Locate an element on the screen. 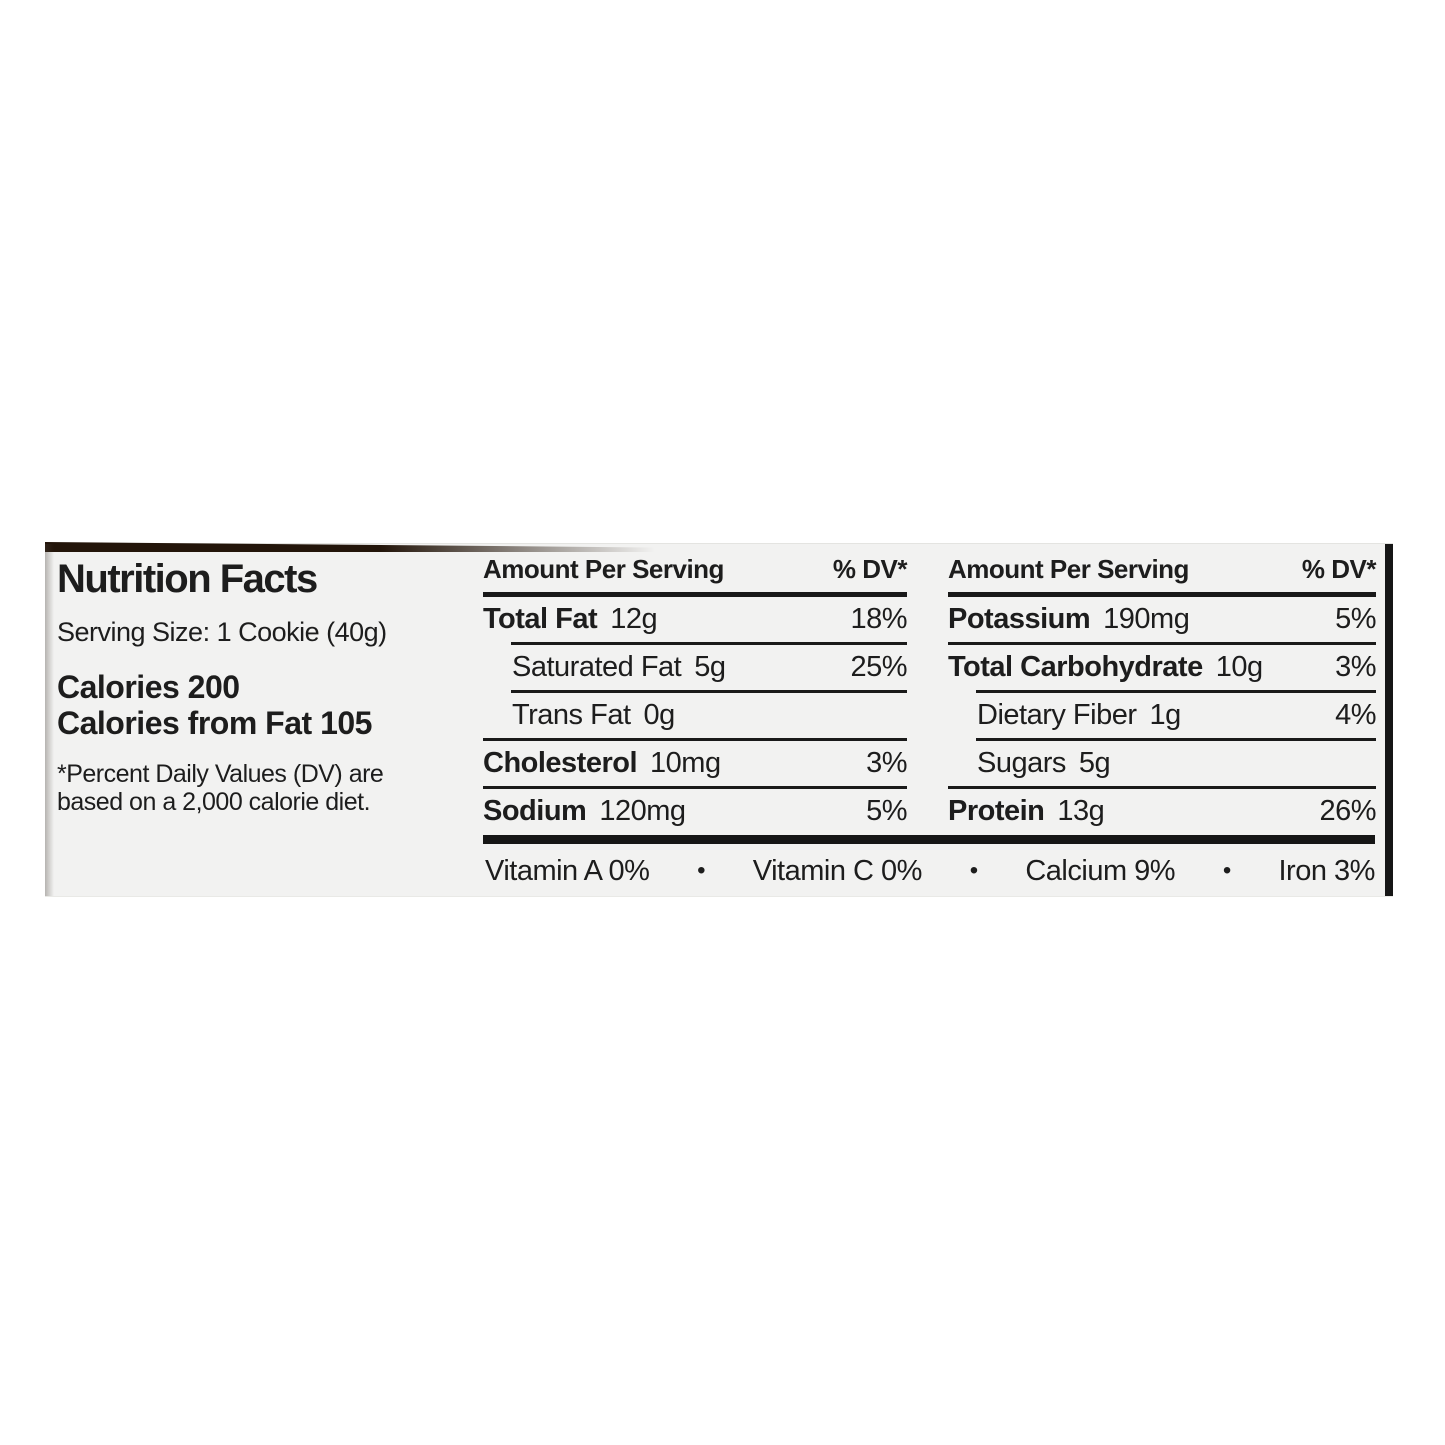  nutrient-name: Trans Fat is located at coordinates (571, 715).